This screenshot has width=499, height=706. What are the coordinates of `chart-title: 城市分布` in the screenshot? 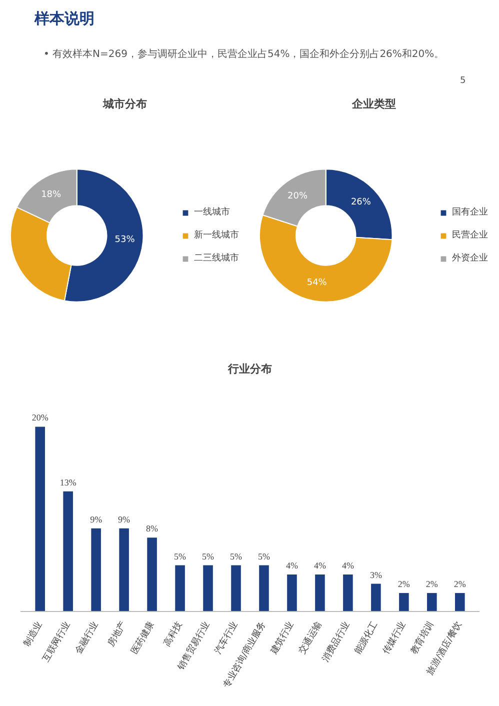 It's located at (124, 104).